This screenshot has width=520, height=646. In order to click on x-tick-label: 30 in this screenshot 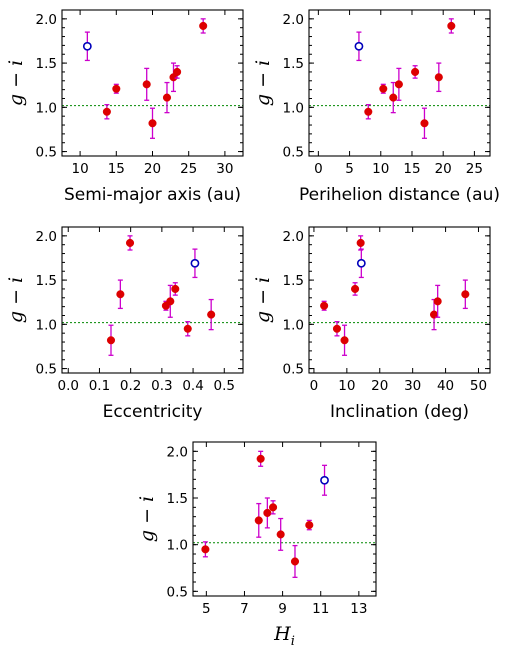, I will do `click(224, 169)`.